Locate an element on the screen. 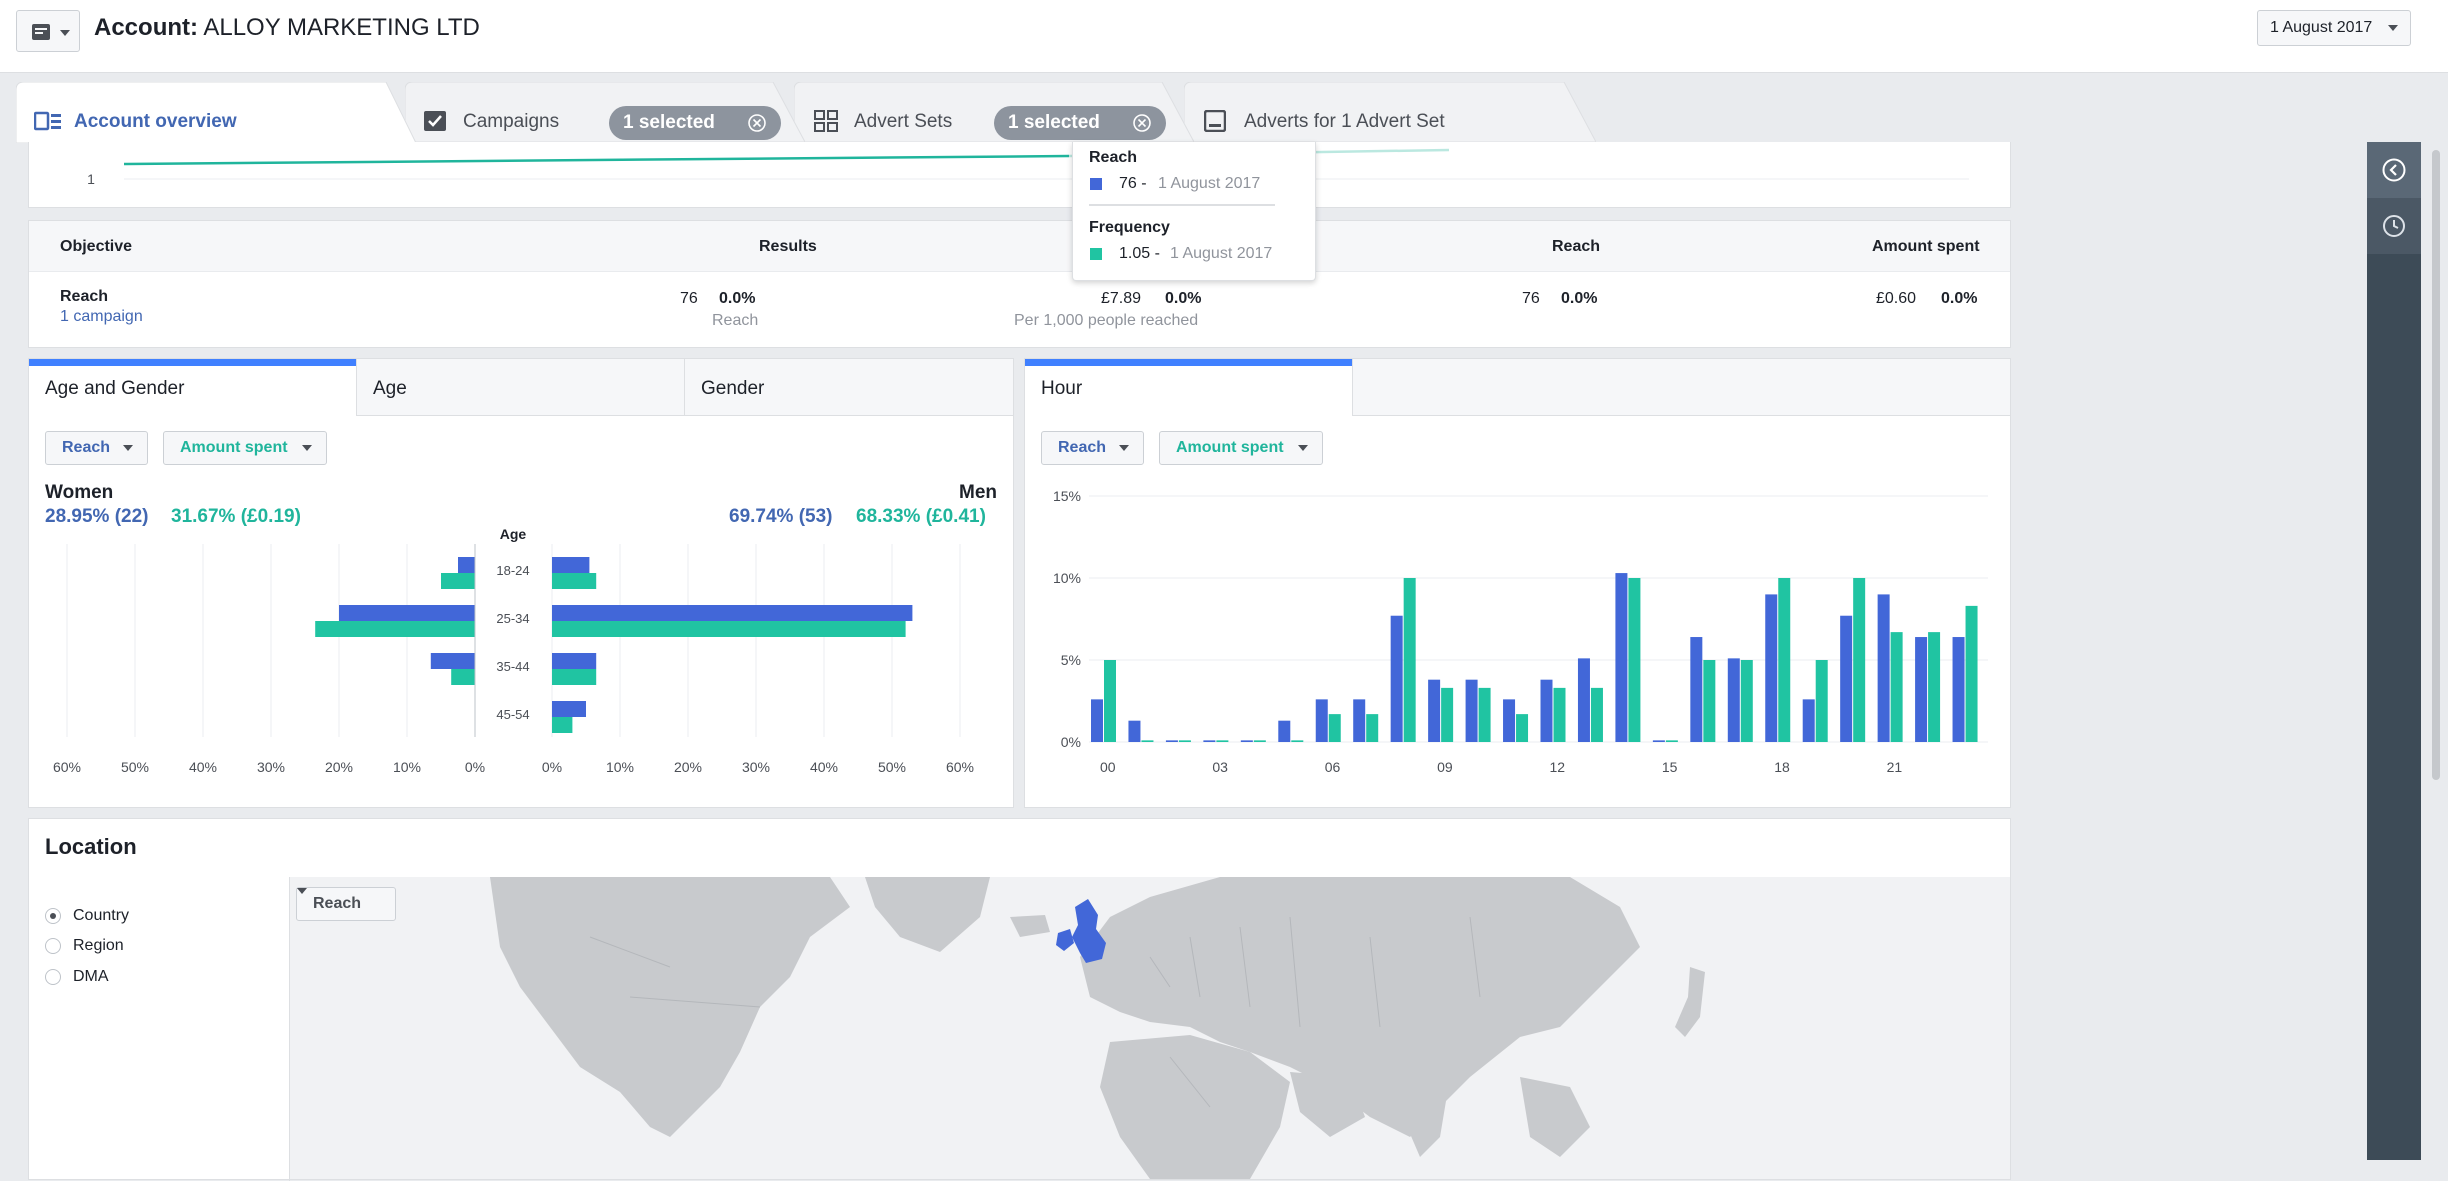  tab-campaigns: Campaigns 1 selected is located at coordinates (605, 112).